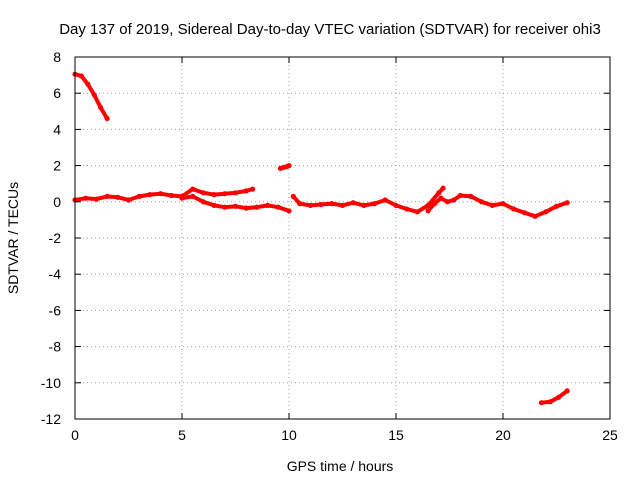  What do you see at coordinates (75, 435) in the screenshot?
I see `x-tick-label: 0` at bounding box center [75, 435].